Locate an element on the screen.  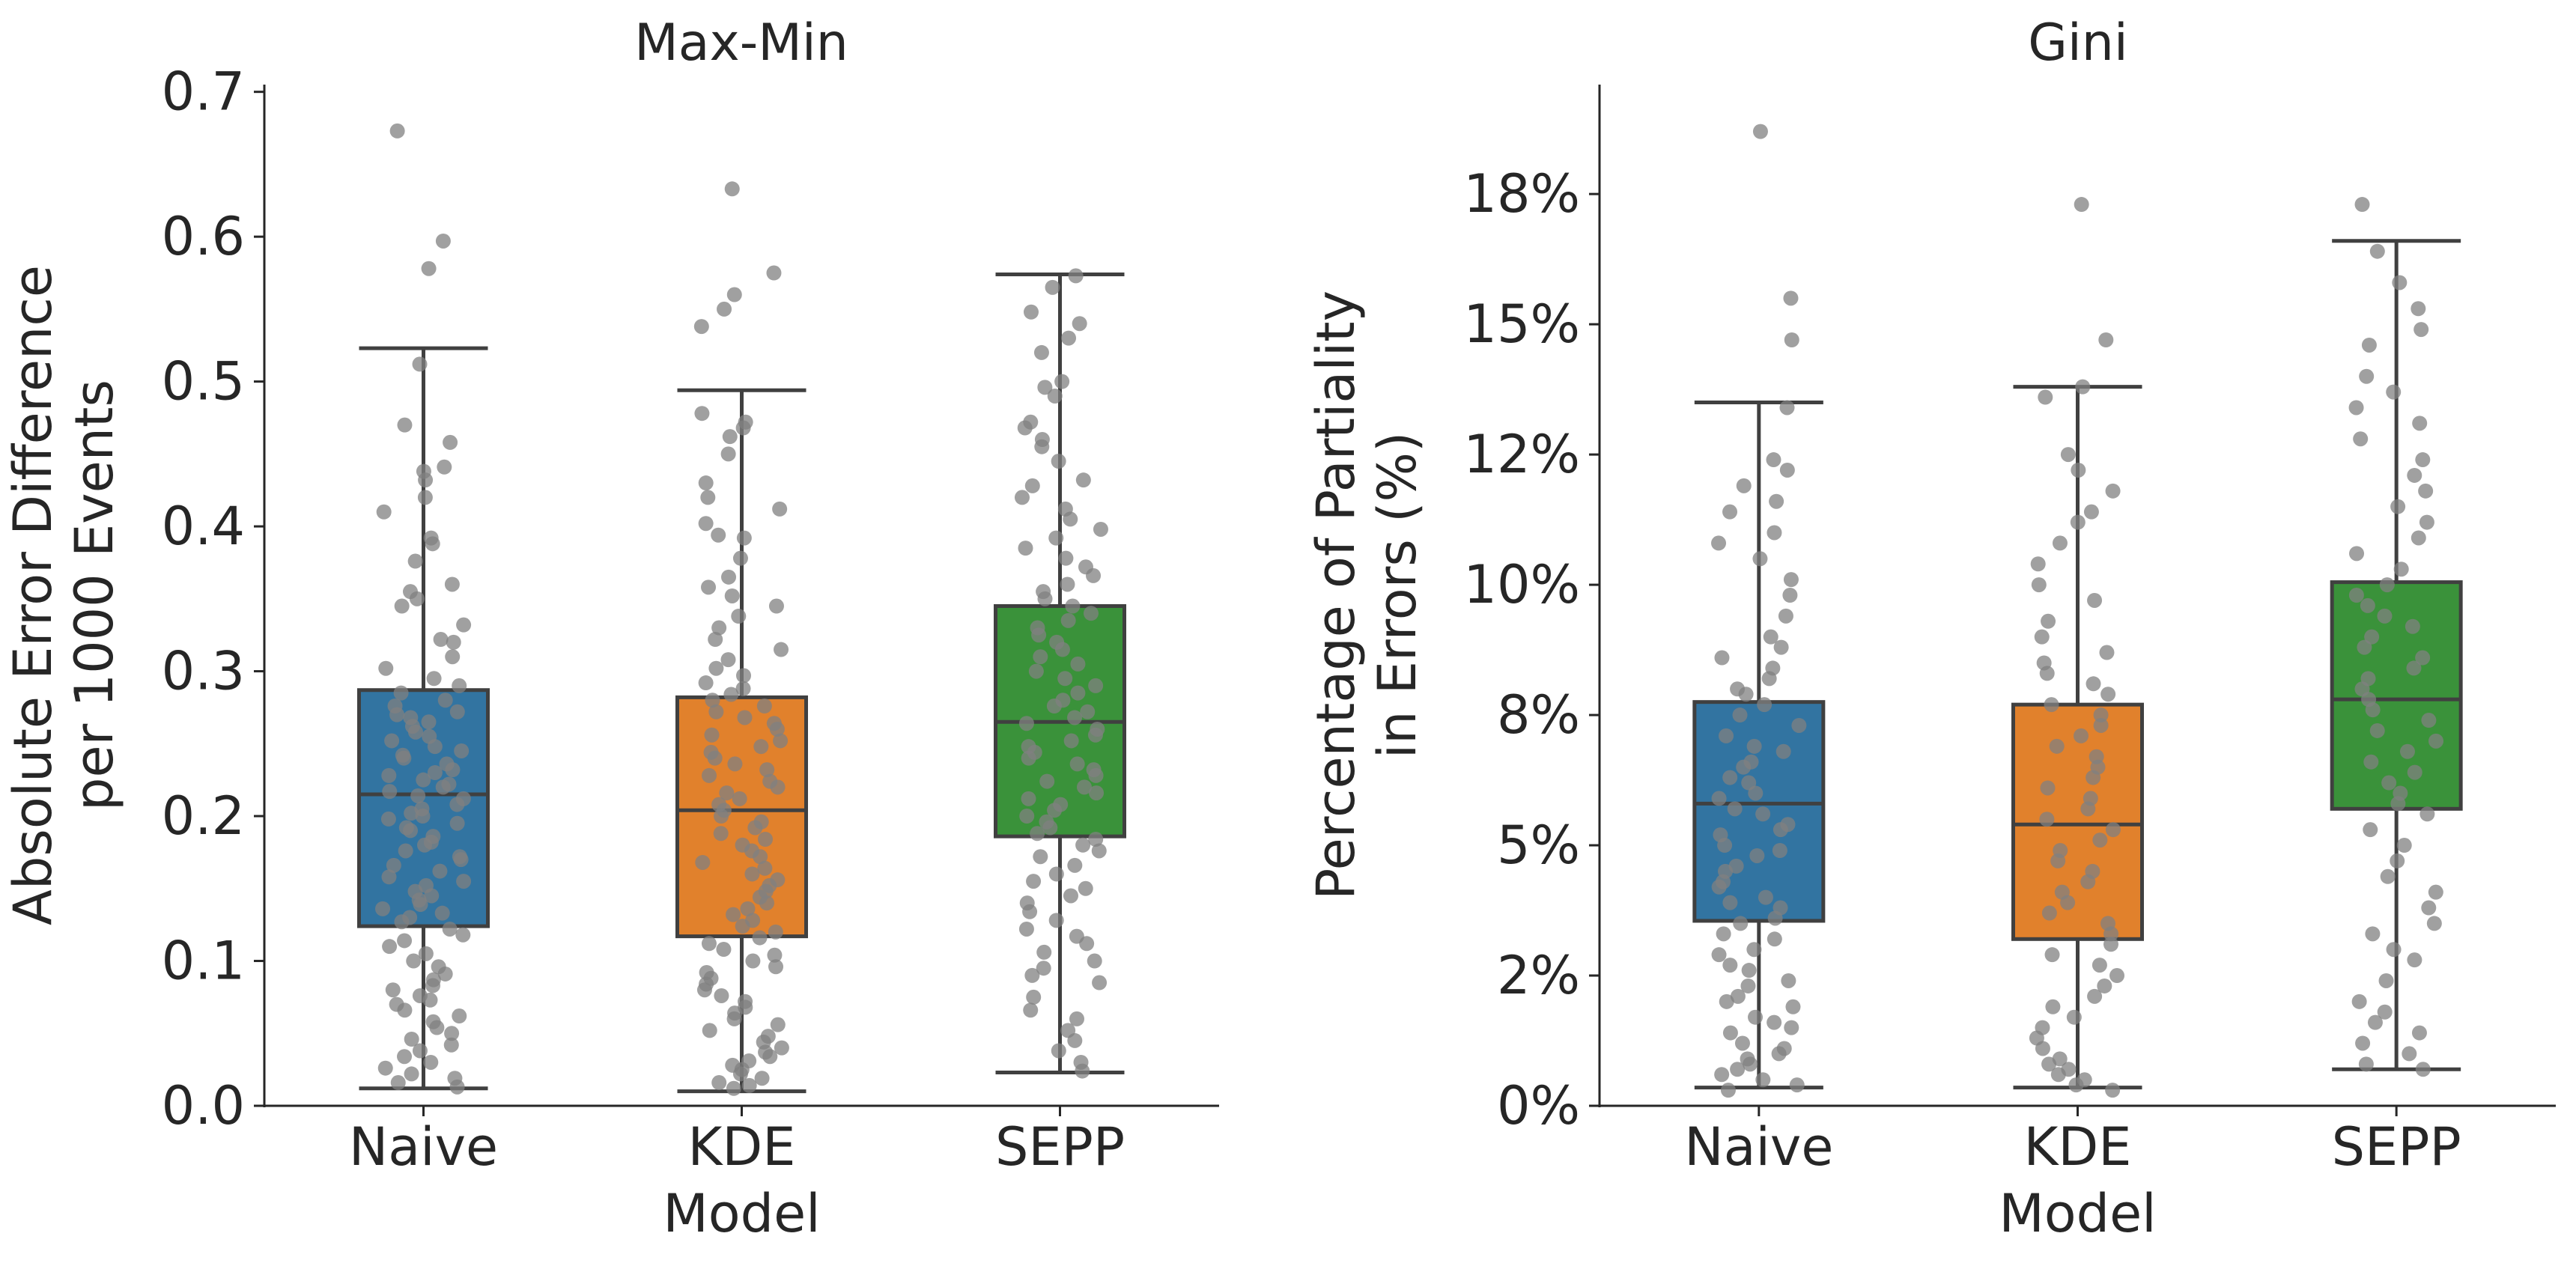
box-sepp is located at coordinates (2396, 655).